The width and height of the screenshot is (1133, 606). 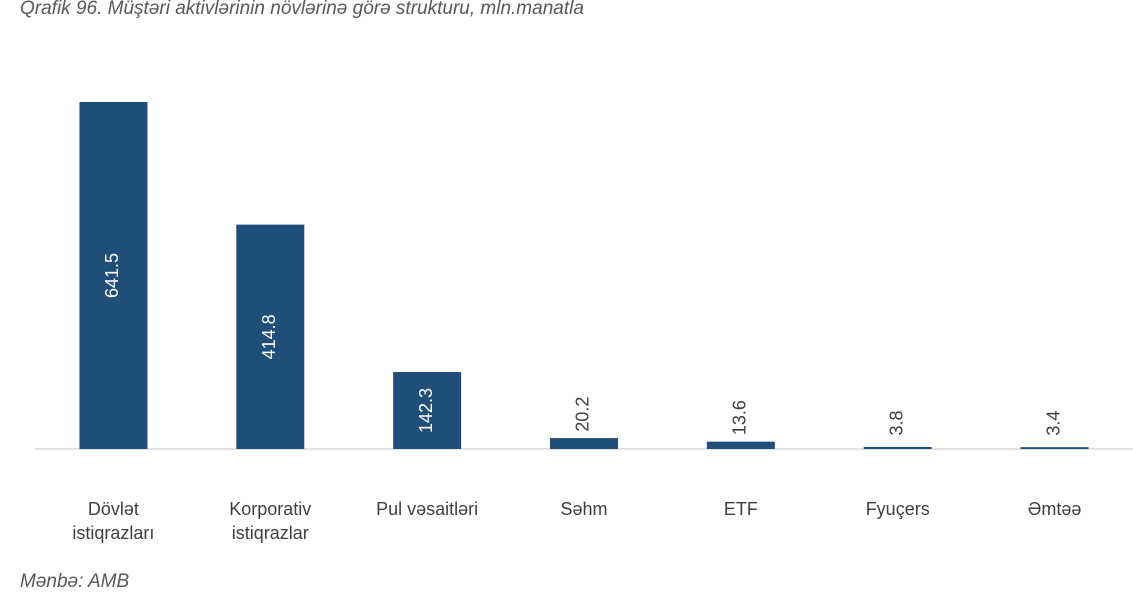 I want to click on value-label: 3.8, so click(x=896, y=422).